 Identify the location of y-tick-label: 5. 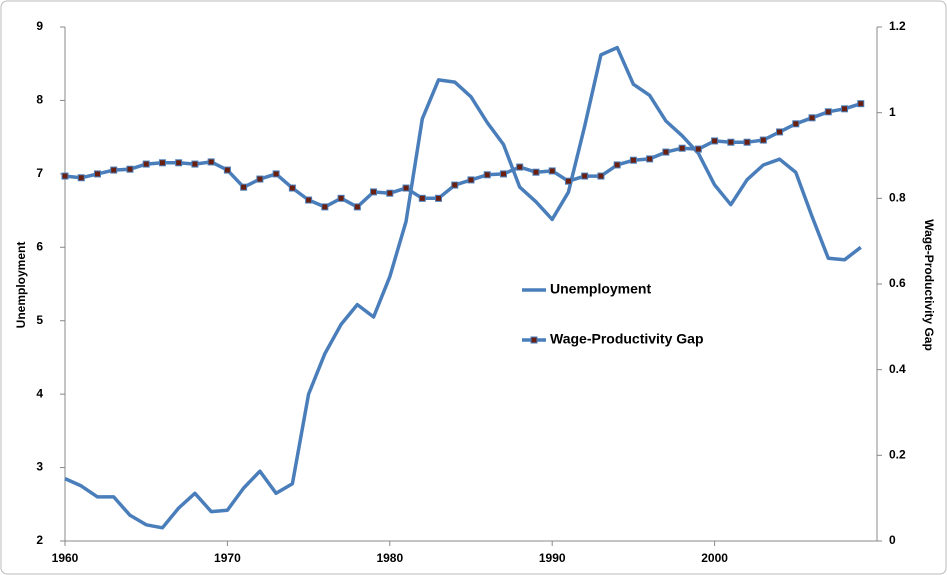
(39, 320).